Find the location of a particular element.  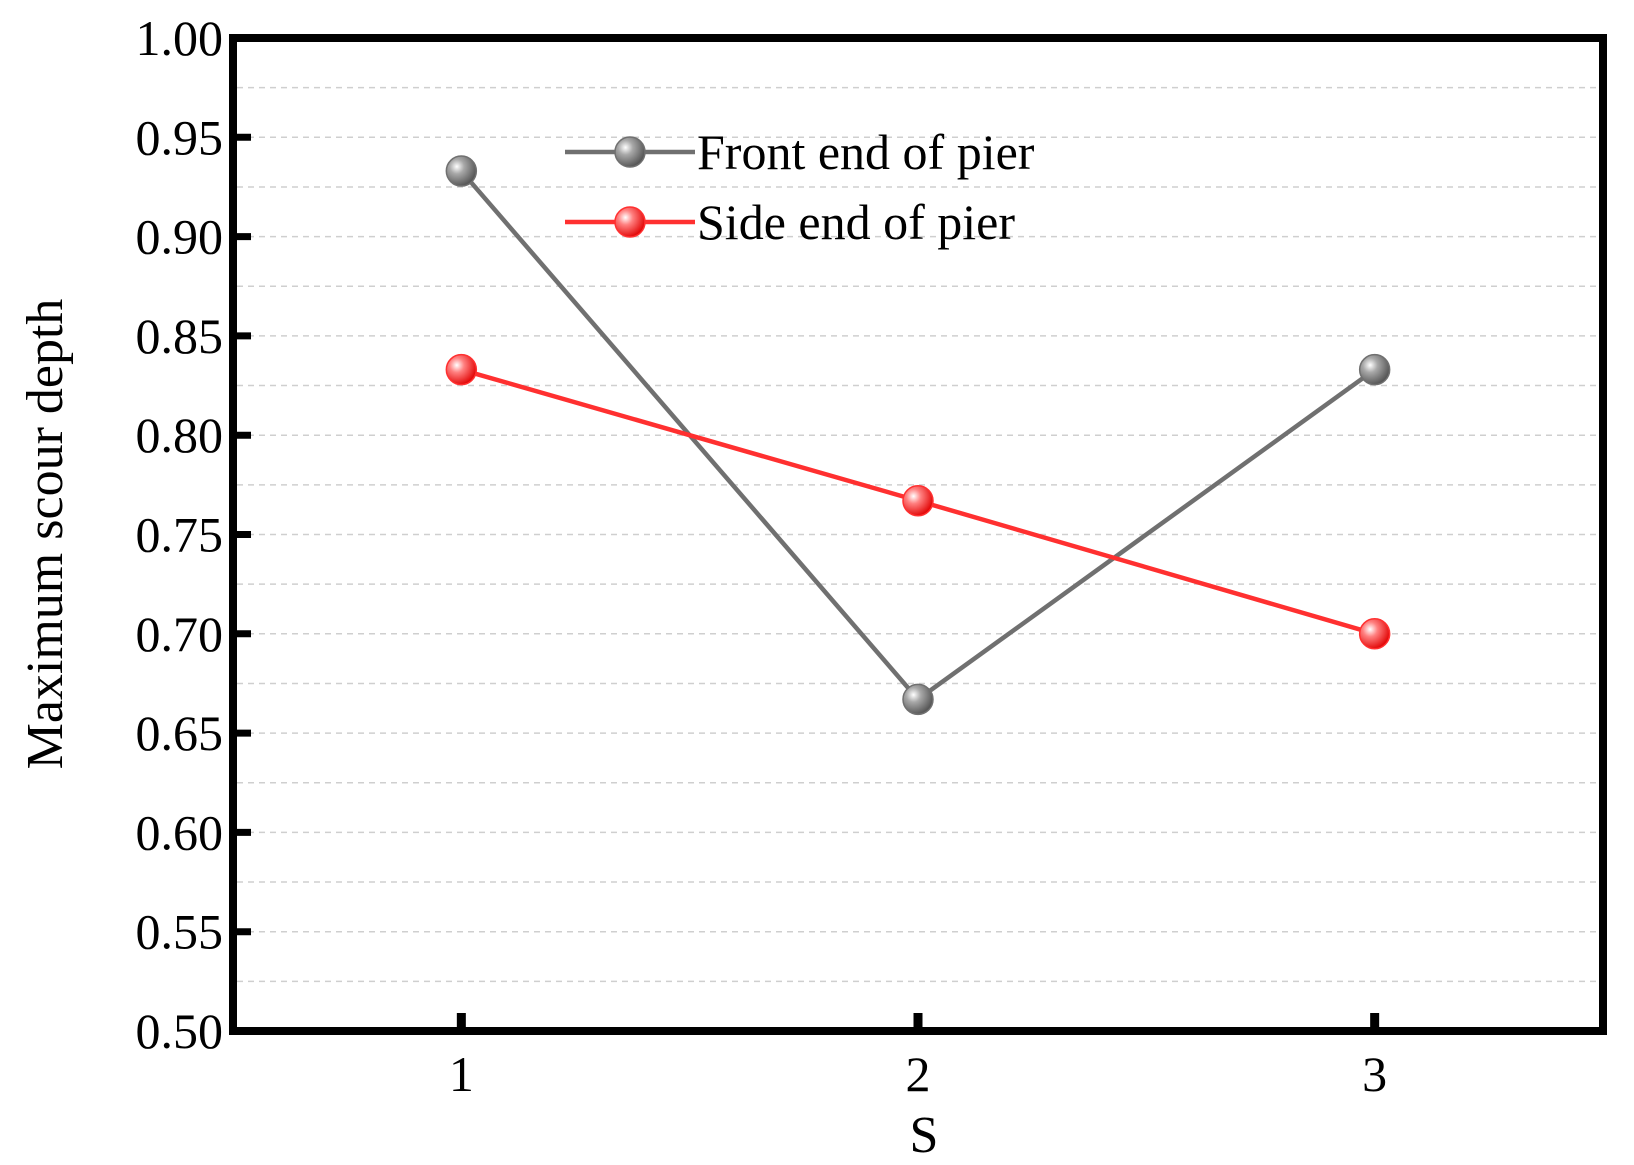

legend: Front end of pier Side end of pier is located at coordinates (800, 187).